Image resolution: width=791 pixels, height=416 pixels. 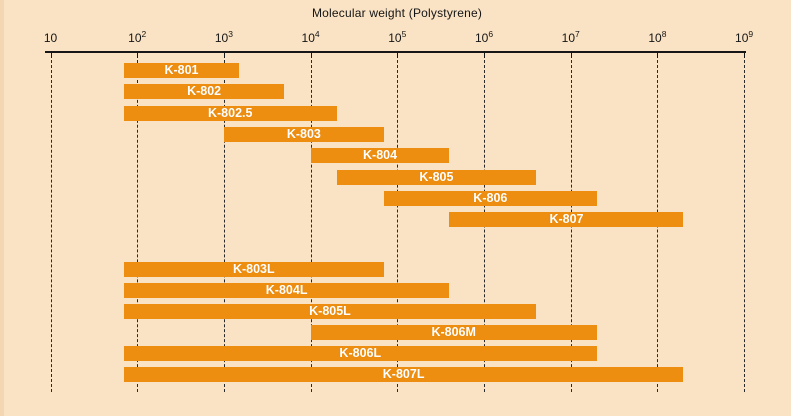 I want to click on tick-exponent: 7, so click(x=577, y=34).